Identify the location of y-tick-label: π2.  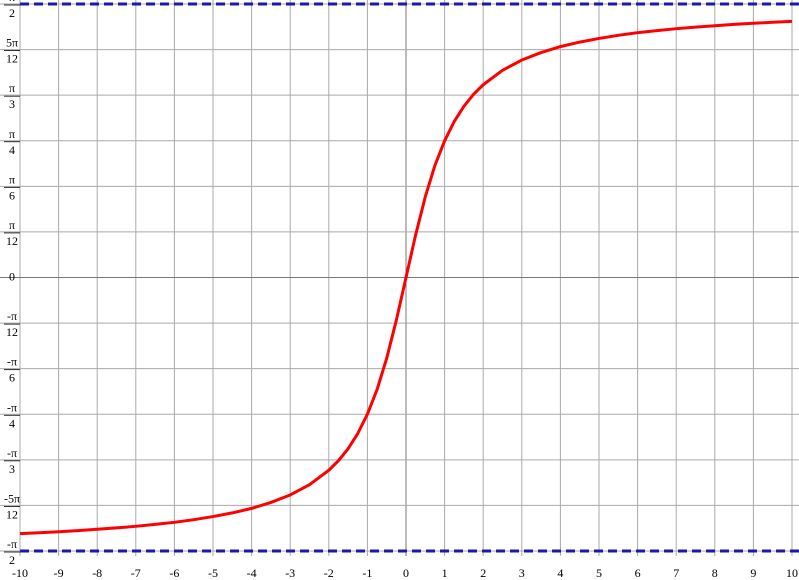
(12, 10).